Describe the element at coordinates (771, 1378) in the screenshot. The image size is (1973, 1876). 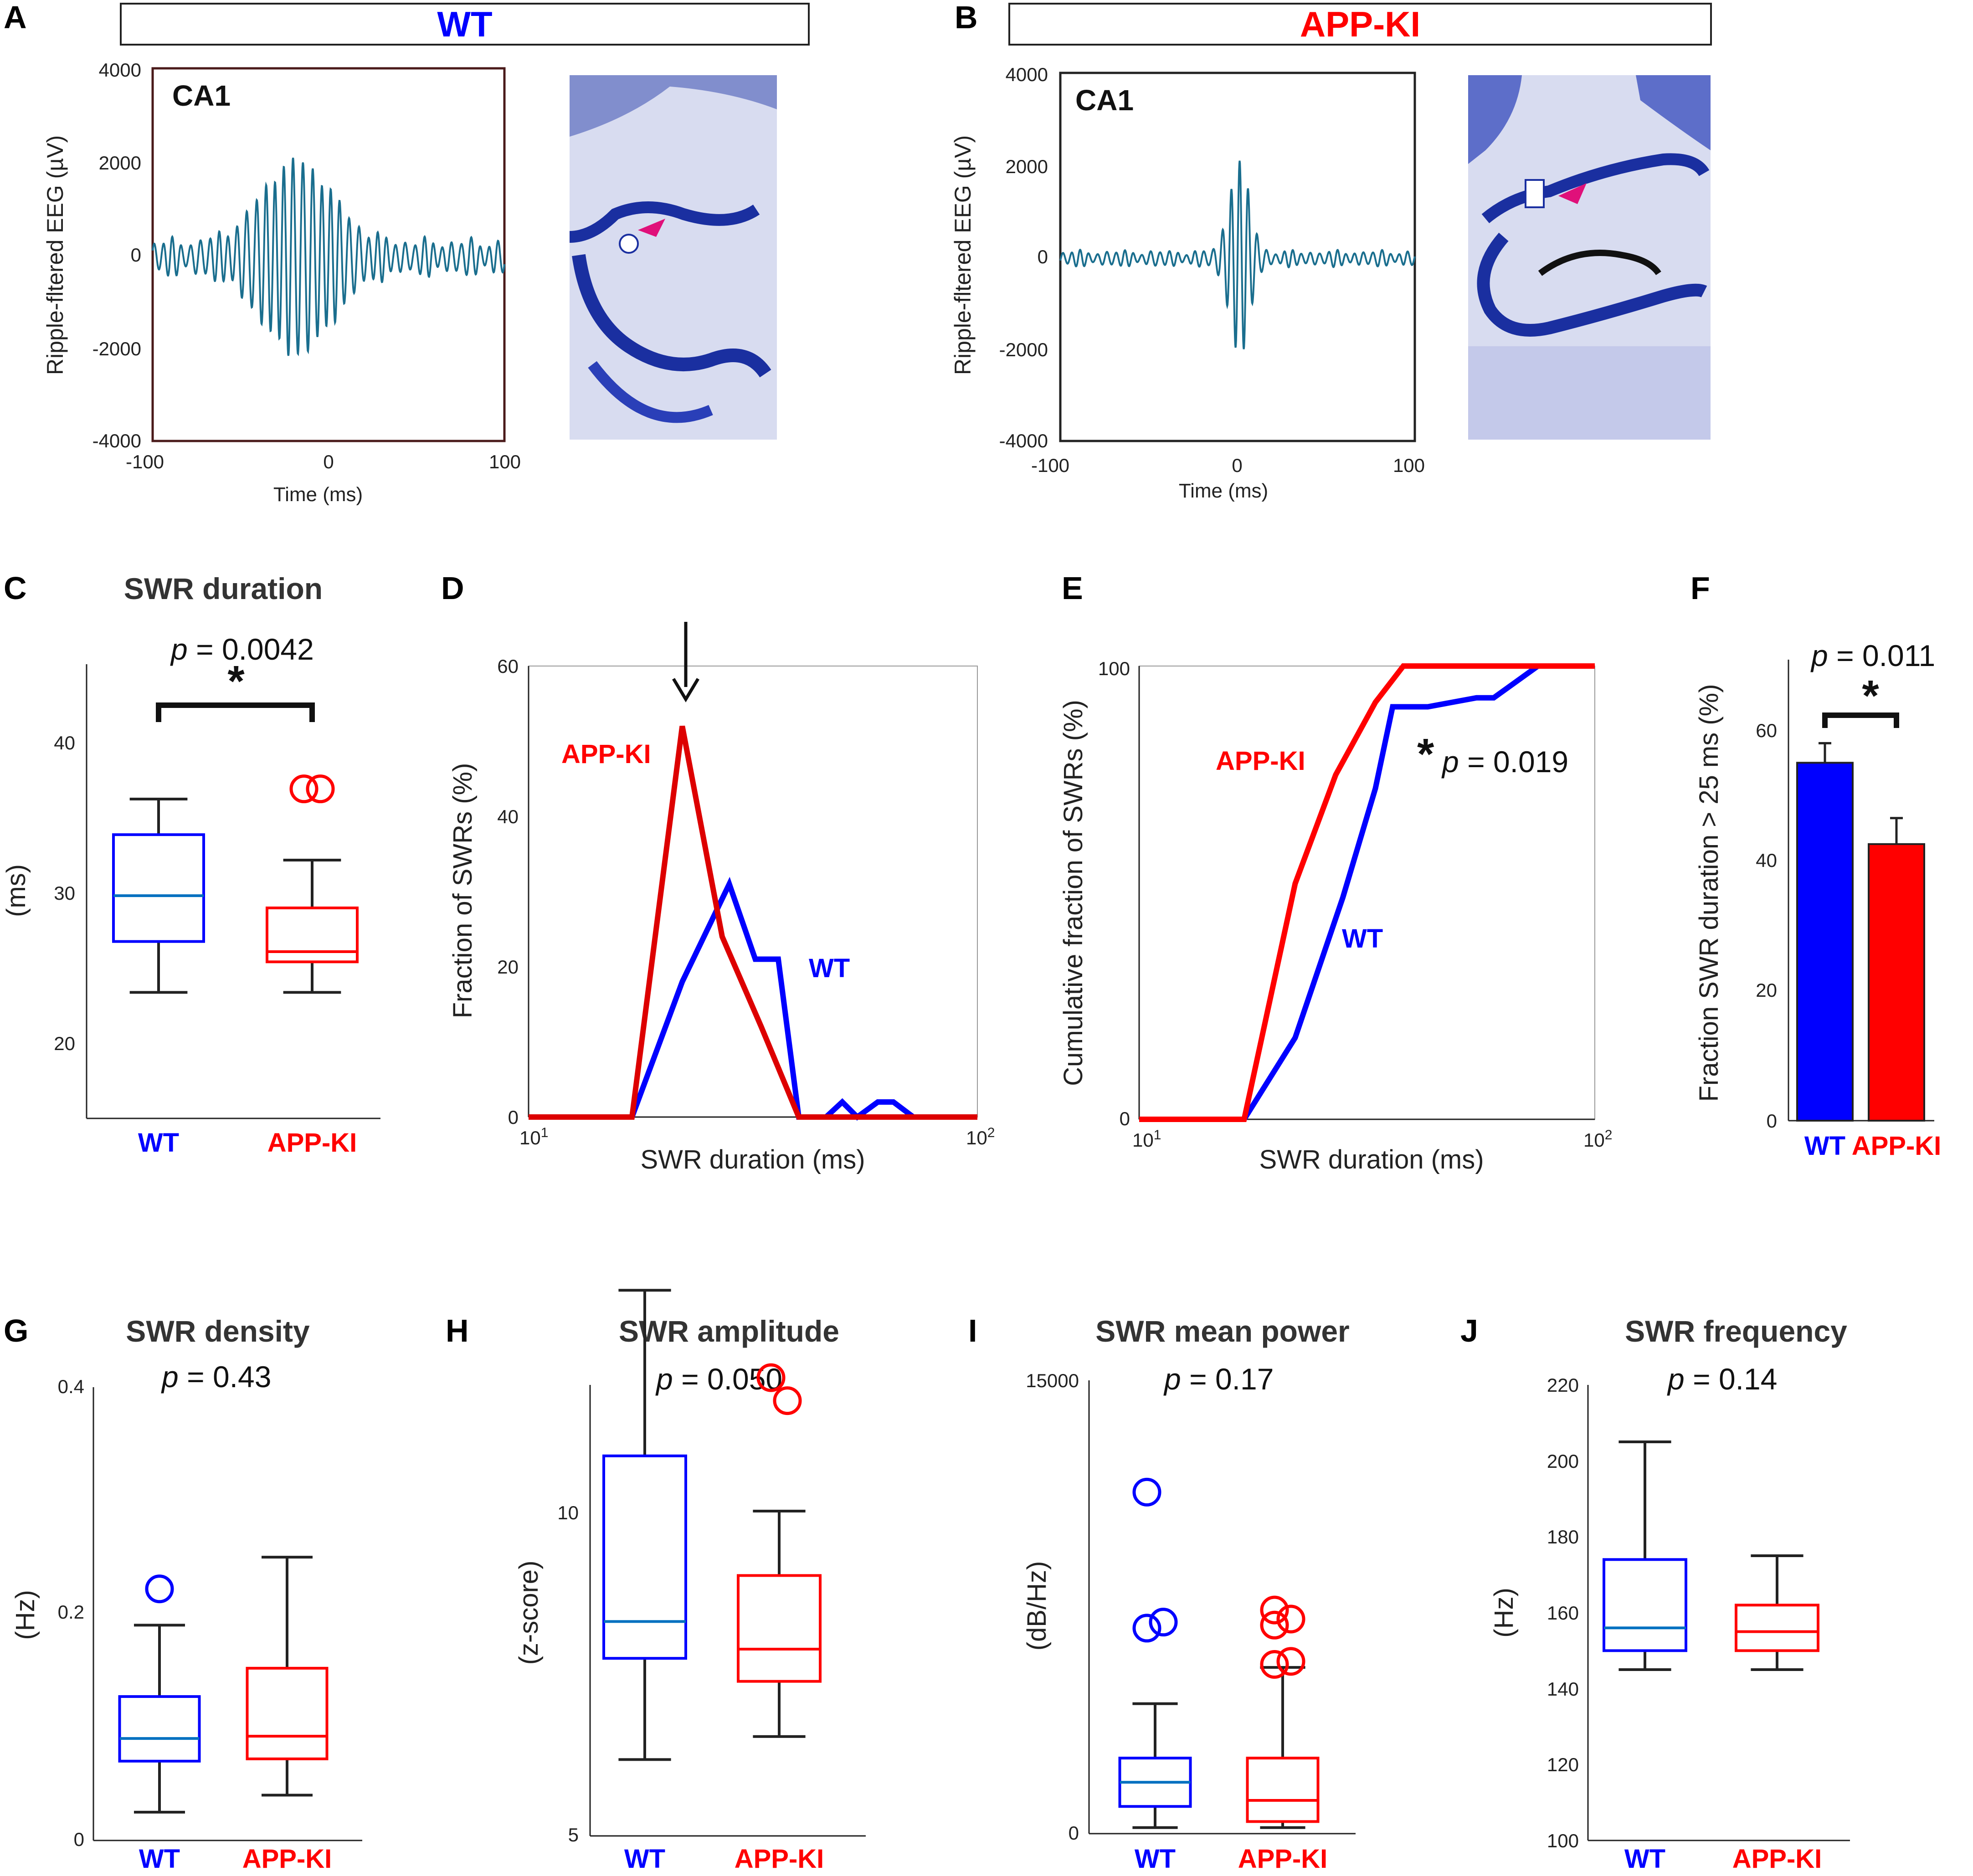
I see `H-appki-outlier` at that location.